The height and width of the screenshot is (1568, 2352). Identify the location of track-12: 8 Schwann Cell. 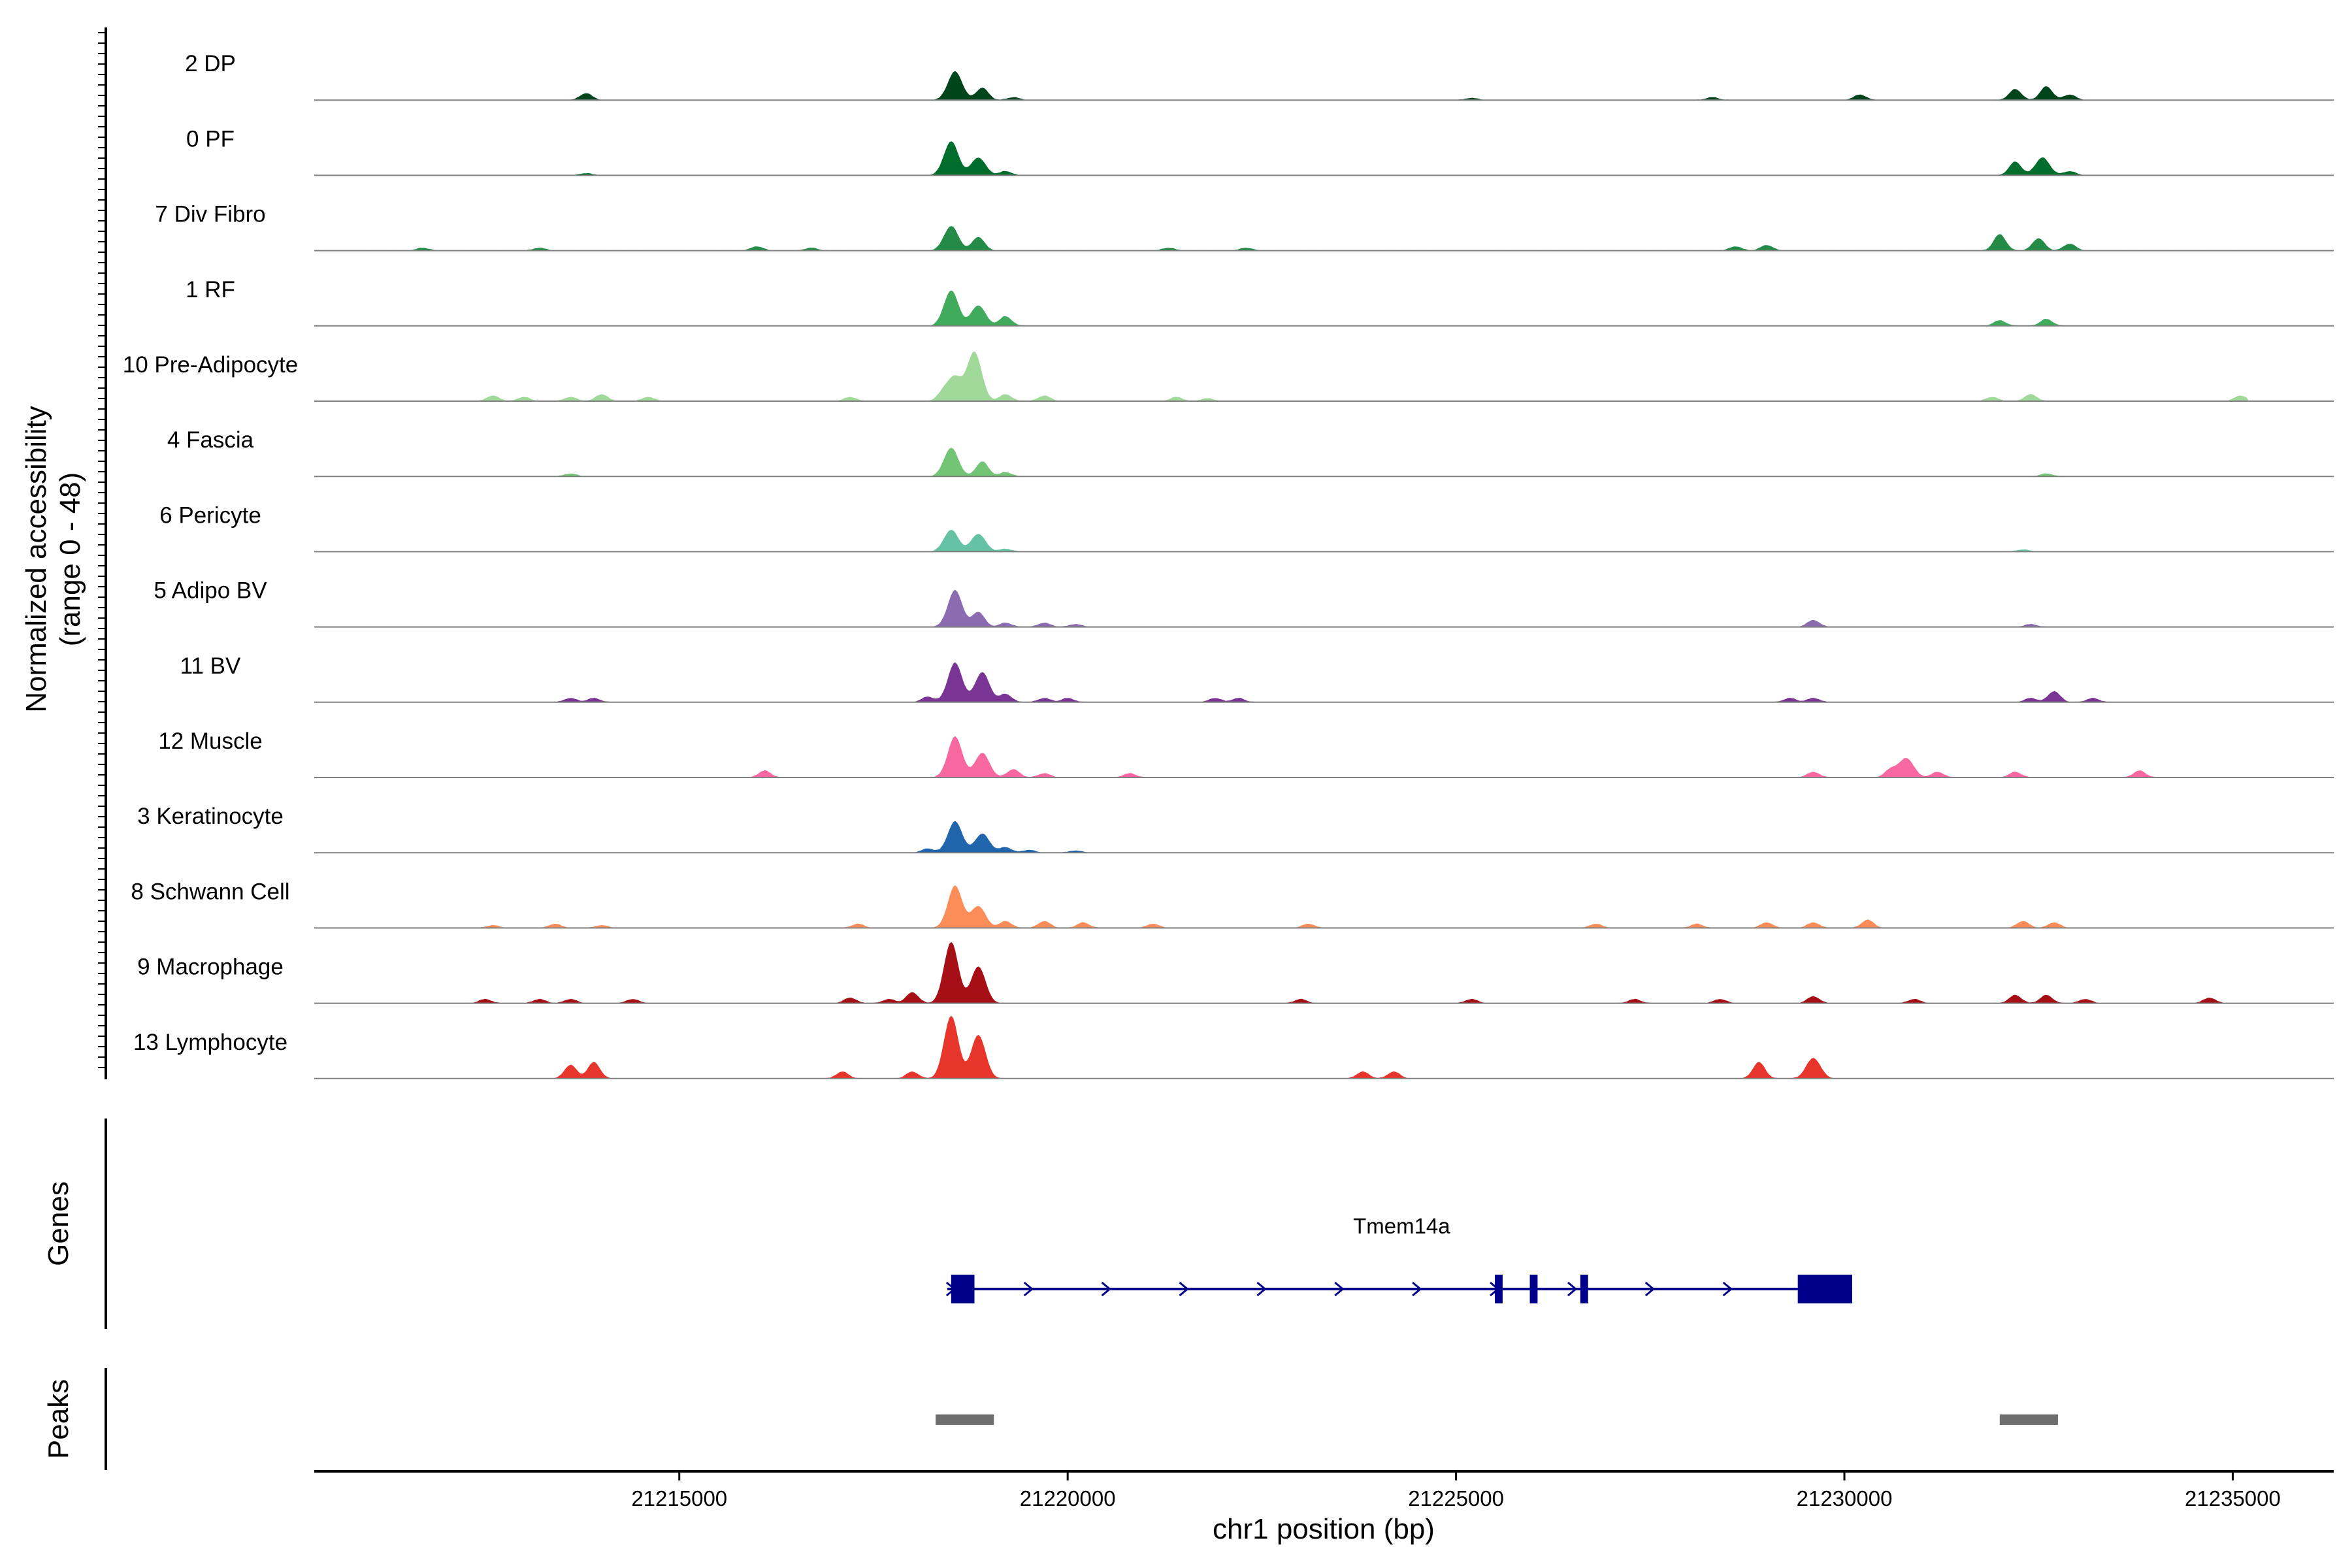
(1232, 904).